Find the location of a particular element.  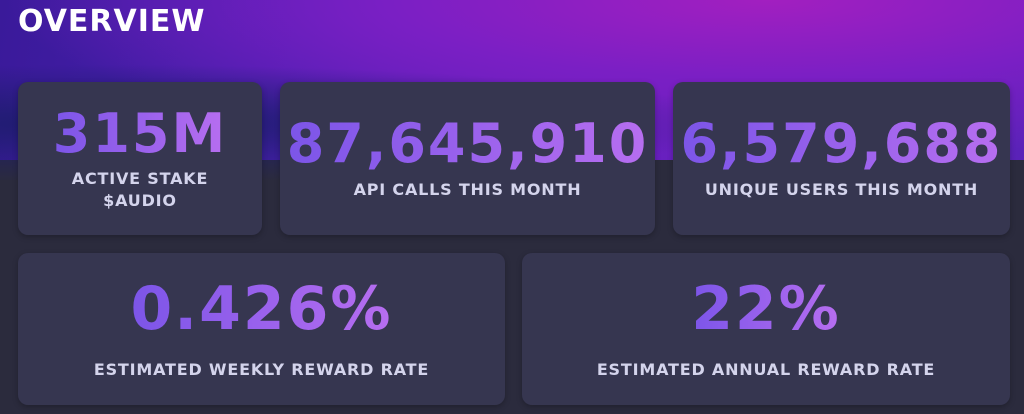

stat-value: 6,579,688 is located at coordinates (841, 144).